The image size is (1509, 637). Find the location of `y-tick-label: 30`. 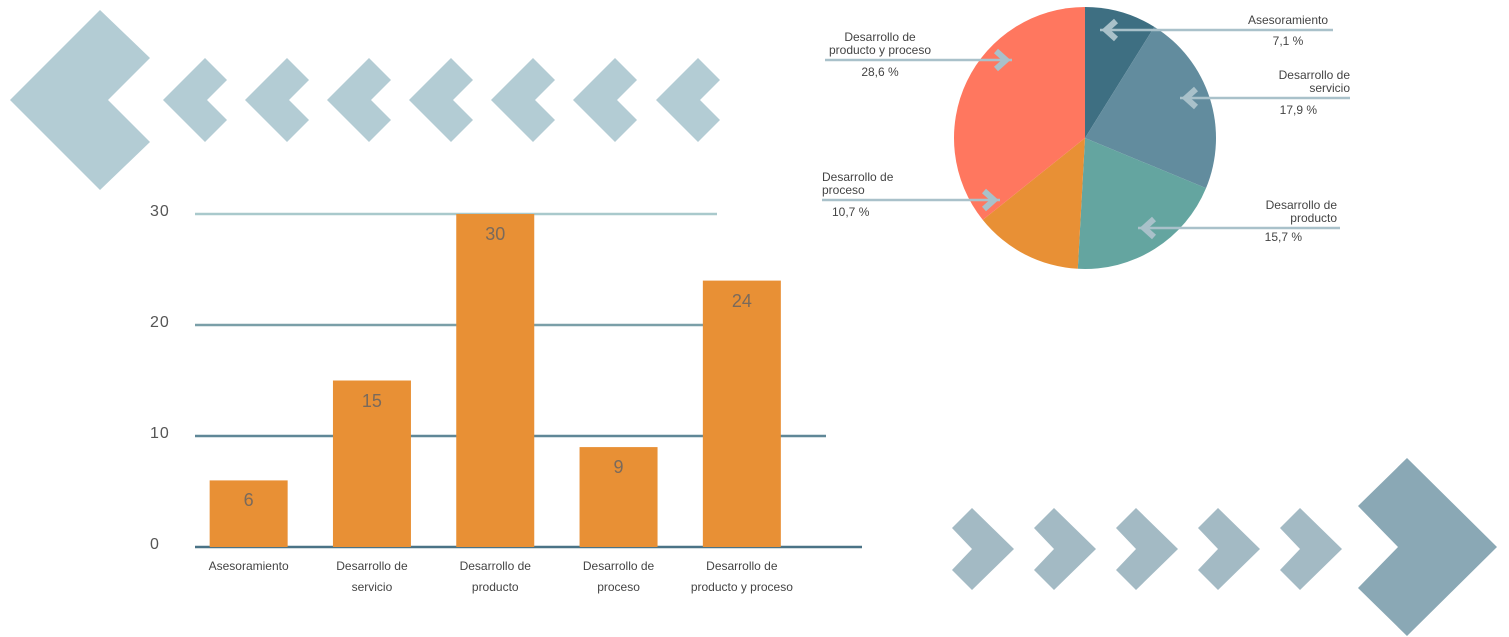

y-tick-label: 30 is located at coordinates (160, 211).